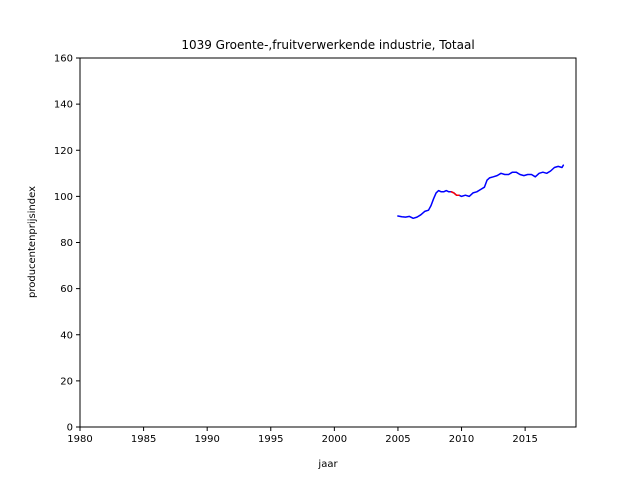  Describe the element at coordinates (63, 105) in the screenshot. I see `y-tick-label: 140` at that location.